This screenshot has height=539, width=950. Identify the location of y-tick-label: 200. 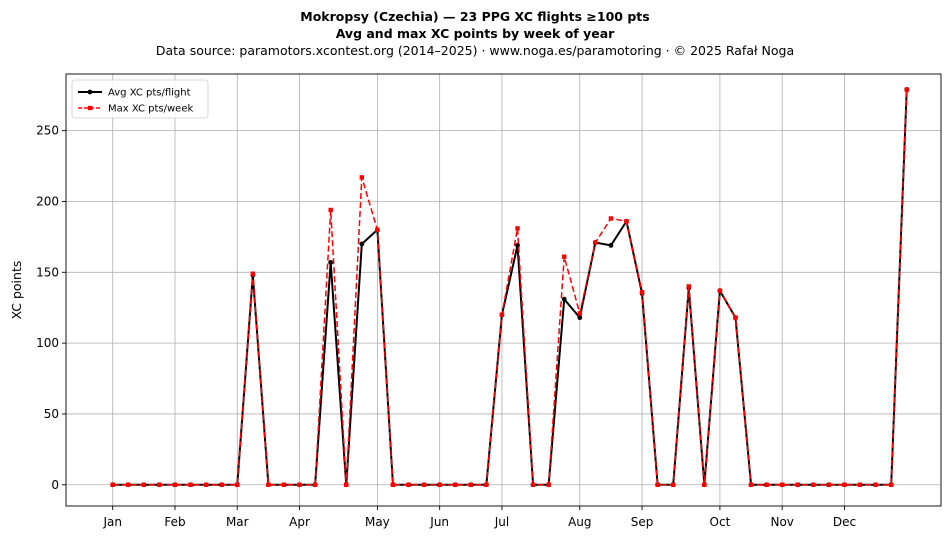
(47, 201).